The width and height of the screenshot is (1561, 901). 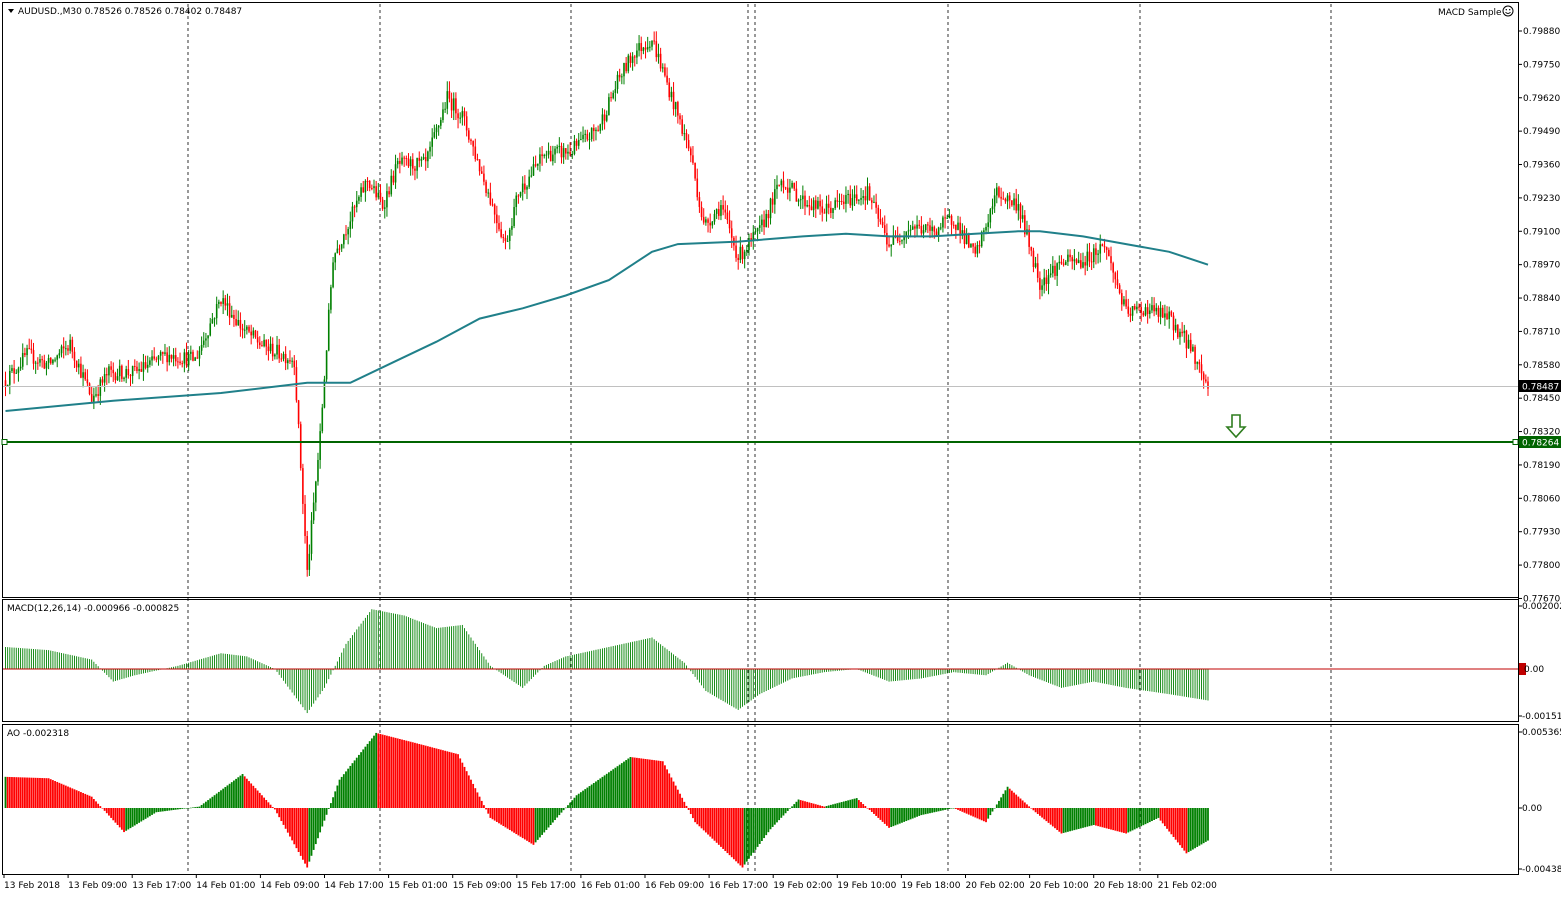 I want to click on down-arrow-icon, so click(x=1236, y=426).